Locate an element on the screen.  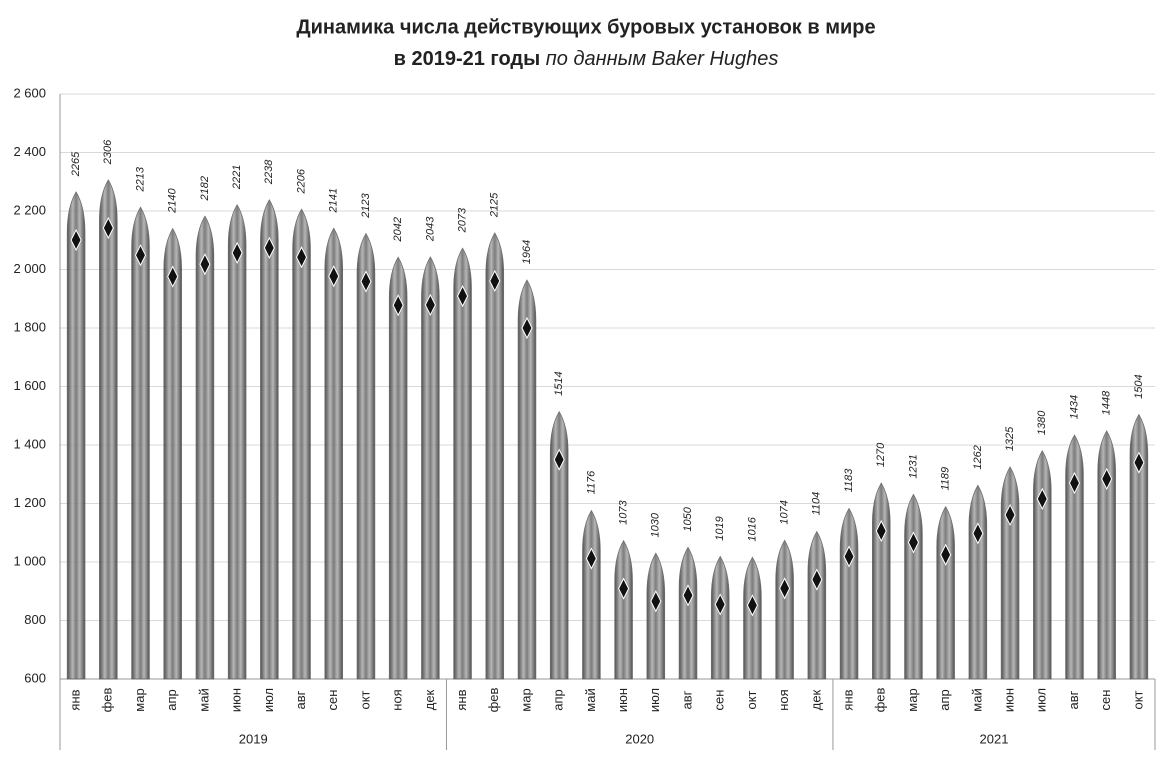
x-tick-label: мар is located at coordinates (525, 699).